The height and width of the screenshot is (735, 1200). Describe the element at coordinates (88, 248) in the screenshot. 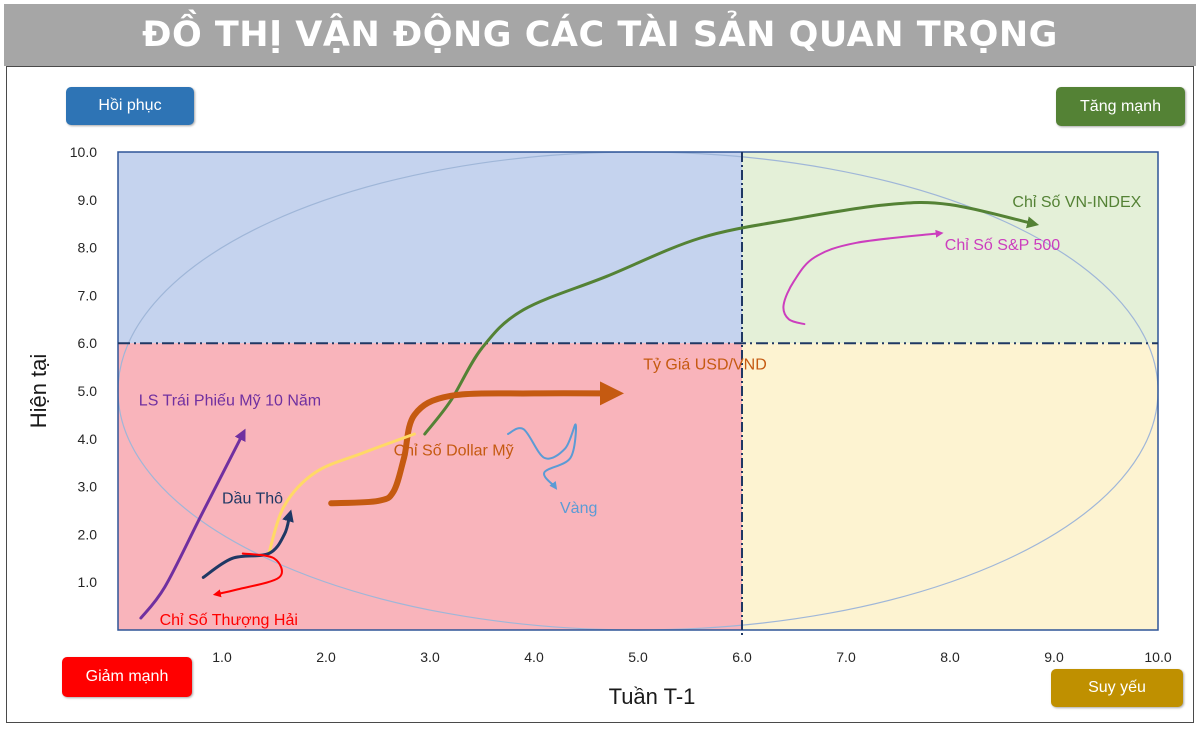

I see `y-tick-label: 8.0` at that location.